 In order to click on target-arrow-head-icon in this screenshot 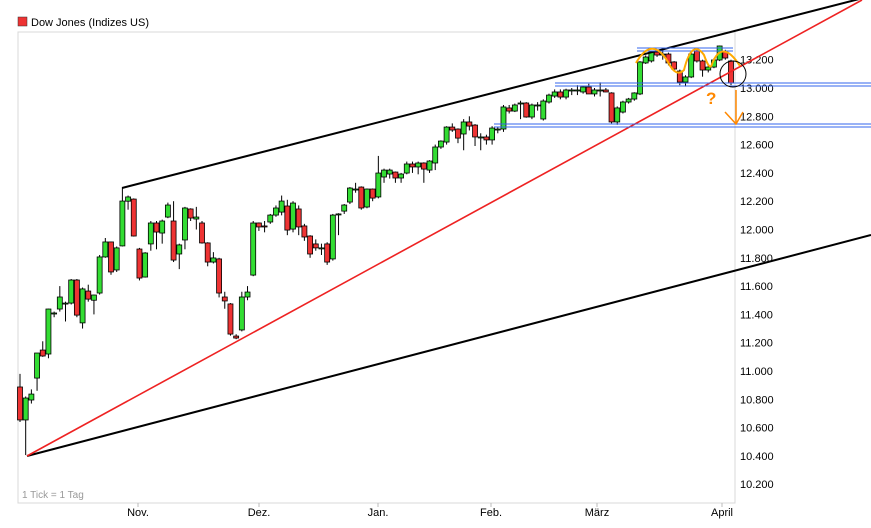, I will do `click(734, 118)`.